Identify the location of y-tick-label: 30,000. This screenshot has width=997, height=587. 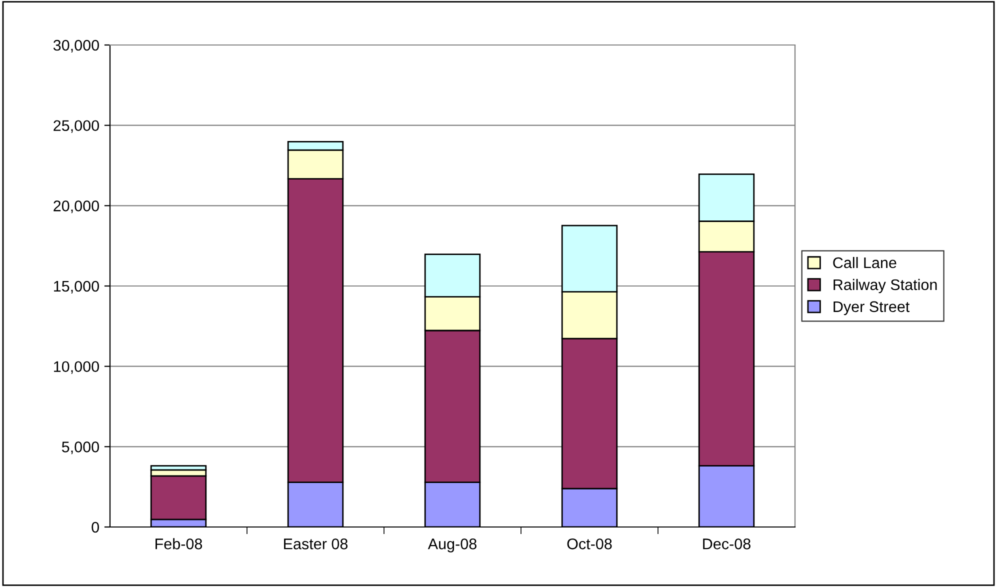
(76, 46).